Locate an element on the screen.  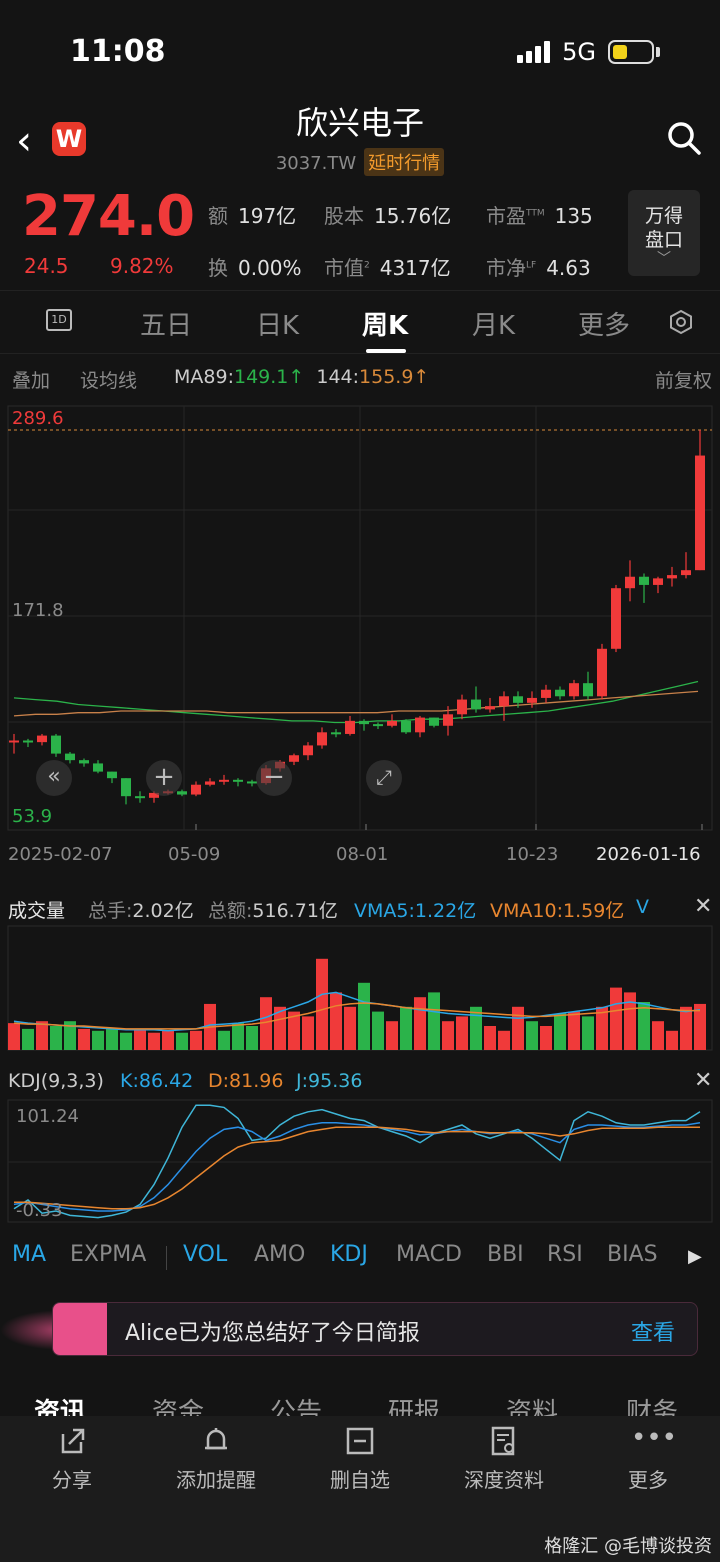
indicator-bias: BIAS is located at coordinates (632, 1254).